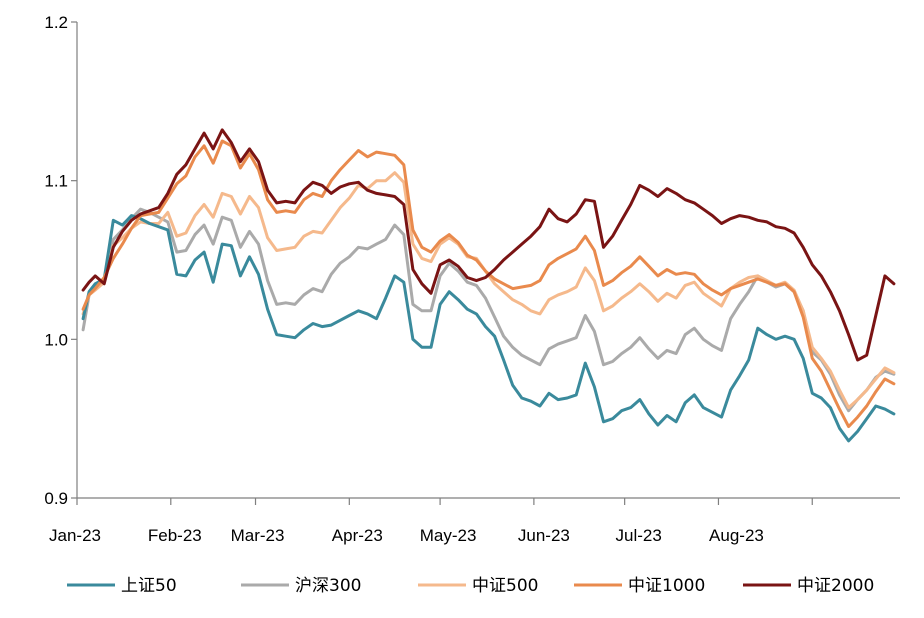  What do you see at coordinates (357, 535) in the screenshot?
I see `x-tick-label: Apr-23` at bounding box center [357, 535].